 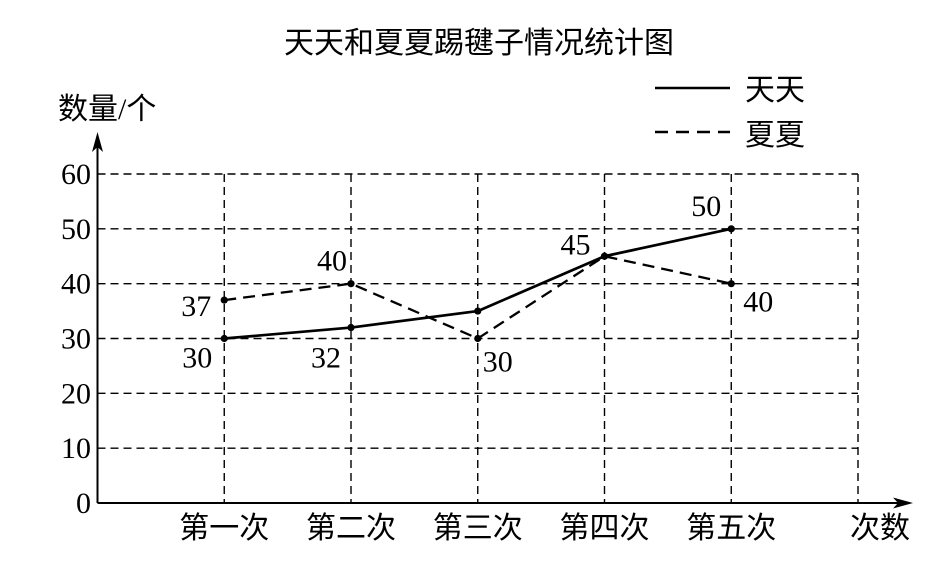 I want to click on x-axis-label: 次数, so click(x=880, y=528).